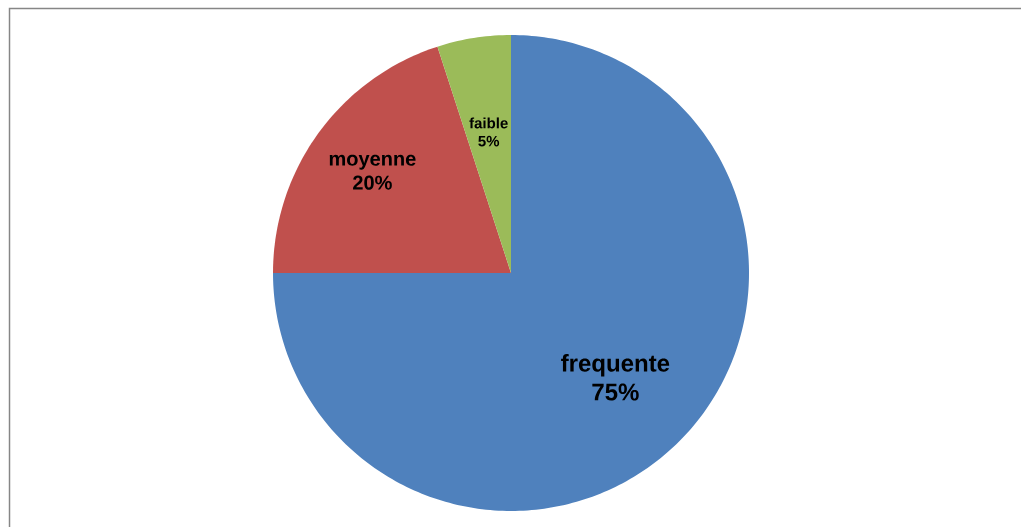 This screenshot has height=527, width=1021. What do you see at coordinates (488, 123) in the screenshot?
I see `slice-label: faible` at bounding box center [488, 123].